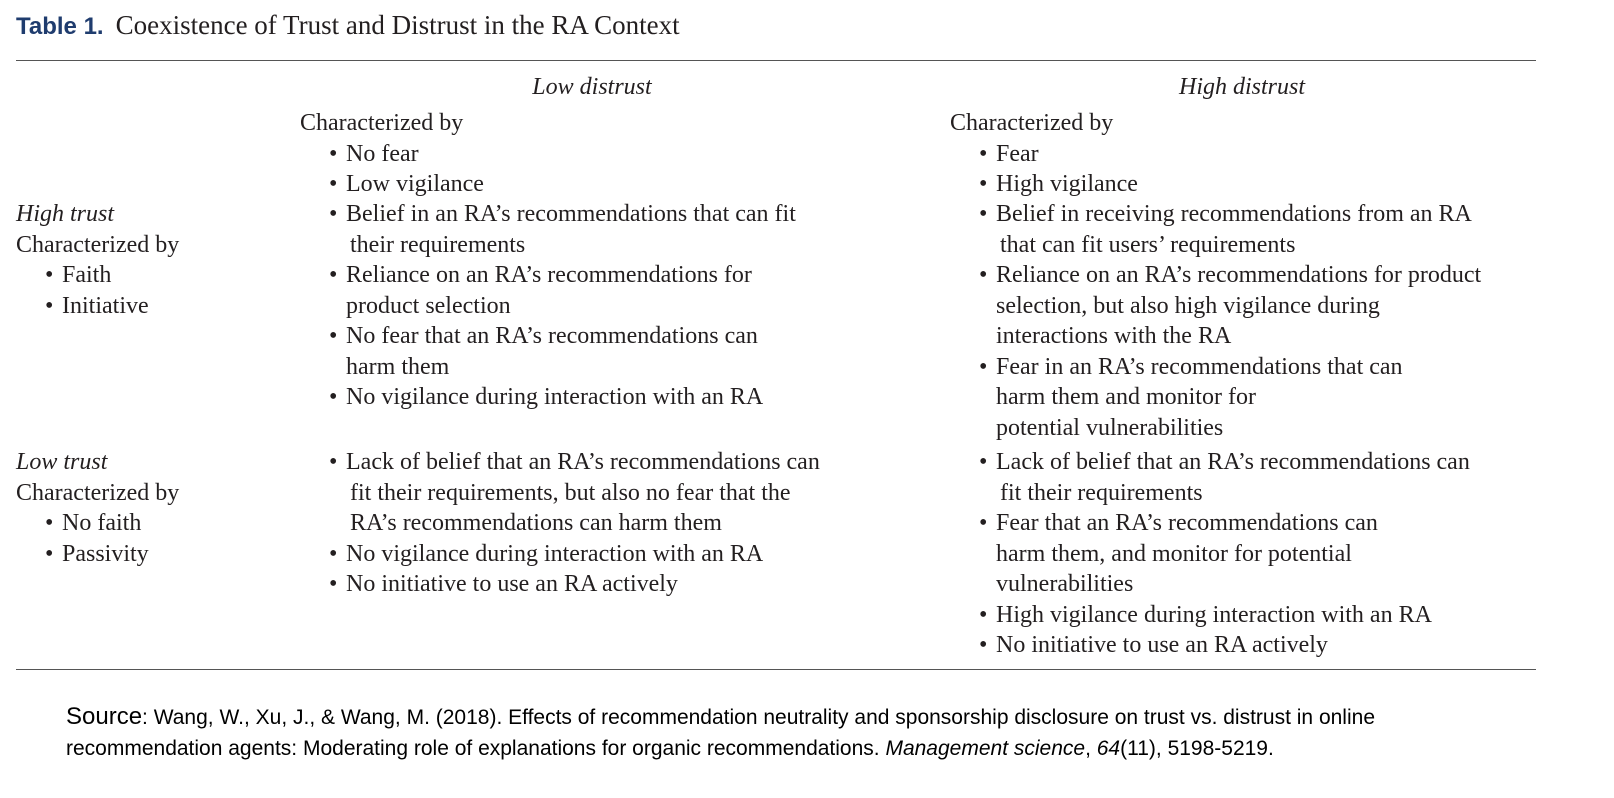  Describe the element at coordinates (1101, 492) in the screenshot. I see `list-item-line: fit their requirements` at that location.